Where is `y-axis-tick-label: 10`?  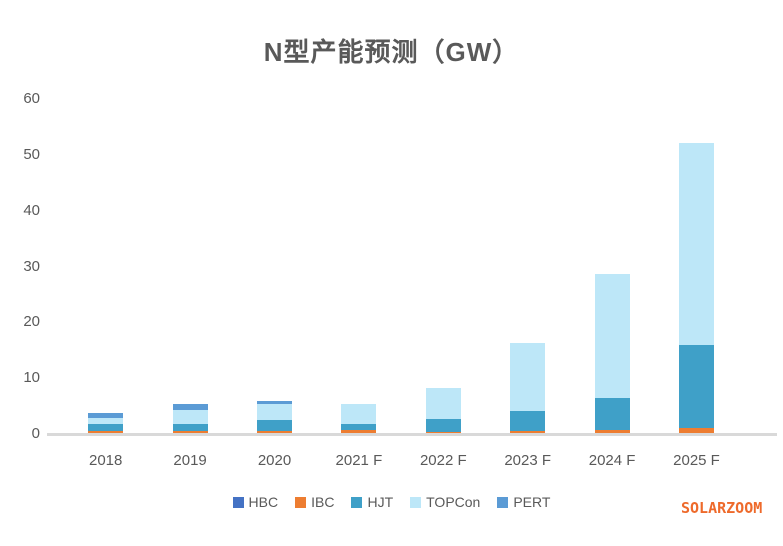
y-axis-tick-label: 10 is located at coordinates (31, 378).